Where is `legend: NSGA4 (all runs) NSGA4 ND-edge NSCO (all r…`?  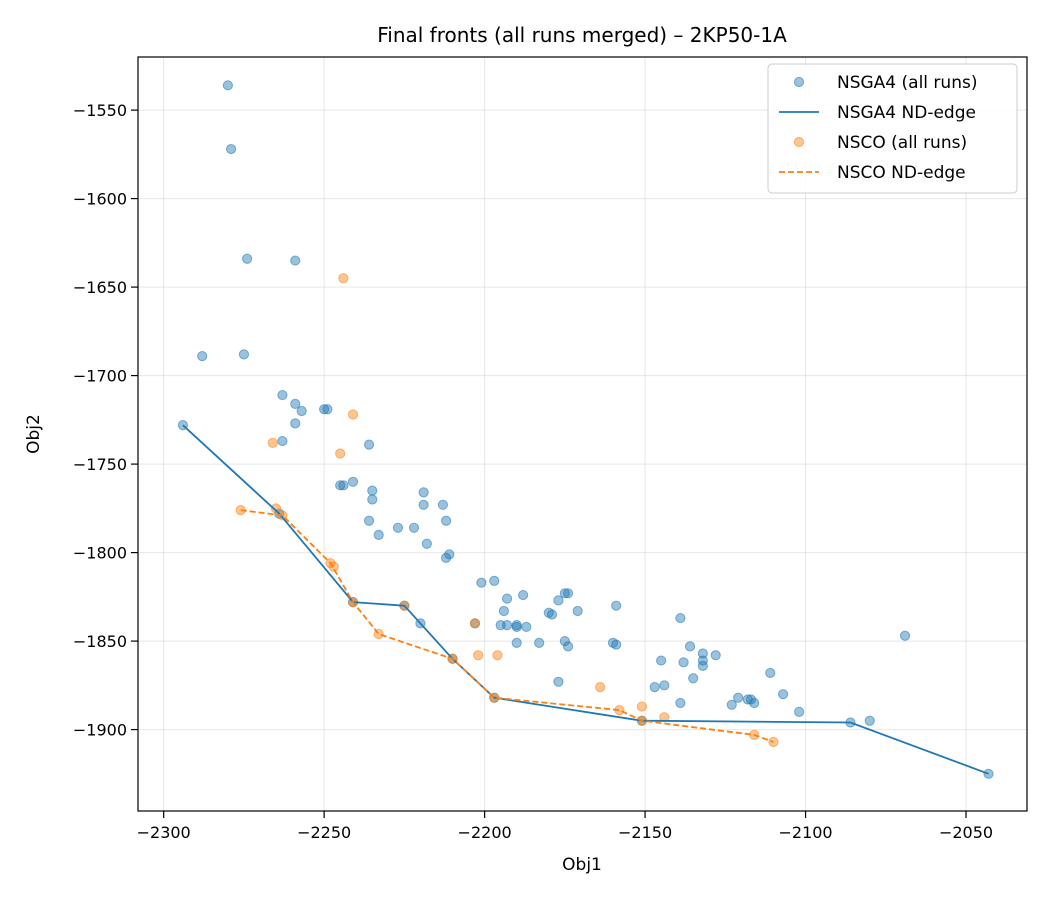
legend: NSGA4 (all runs) NSGA4 ND-edge NSCO (all r… is located at coordinates (892, 128).